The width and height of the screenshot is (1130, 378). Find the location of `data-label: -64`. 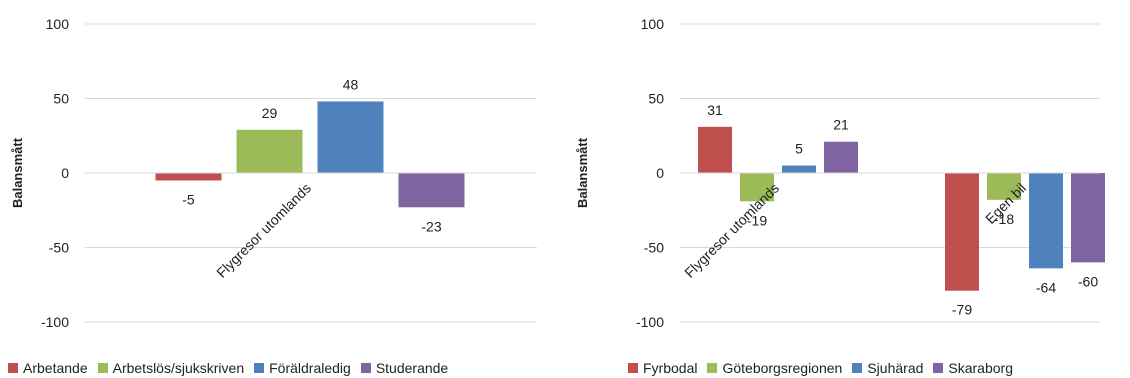

data-label: -64 is located at coordinates (1046, 287).